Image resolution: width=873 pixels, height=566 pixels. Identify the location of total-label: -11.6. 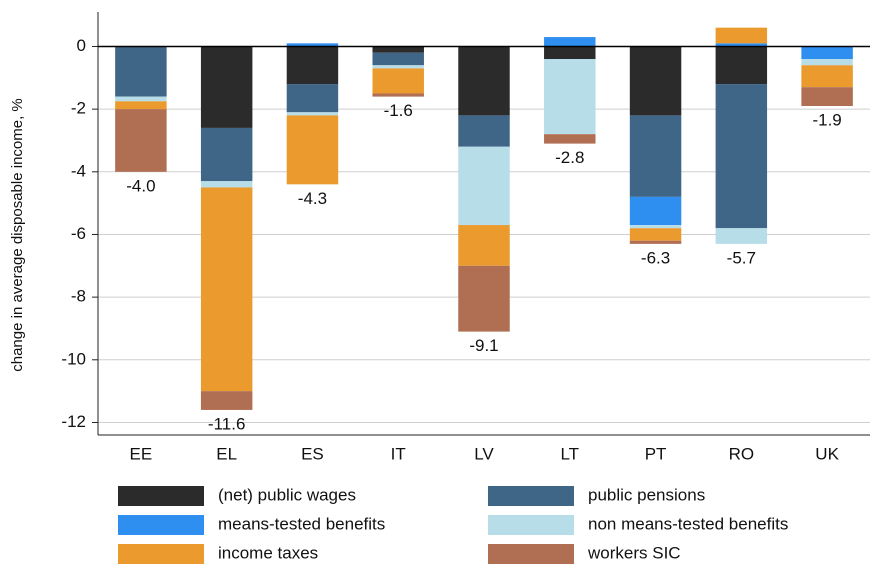
(227, 423).